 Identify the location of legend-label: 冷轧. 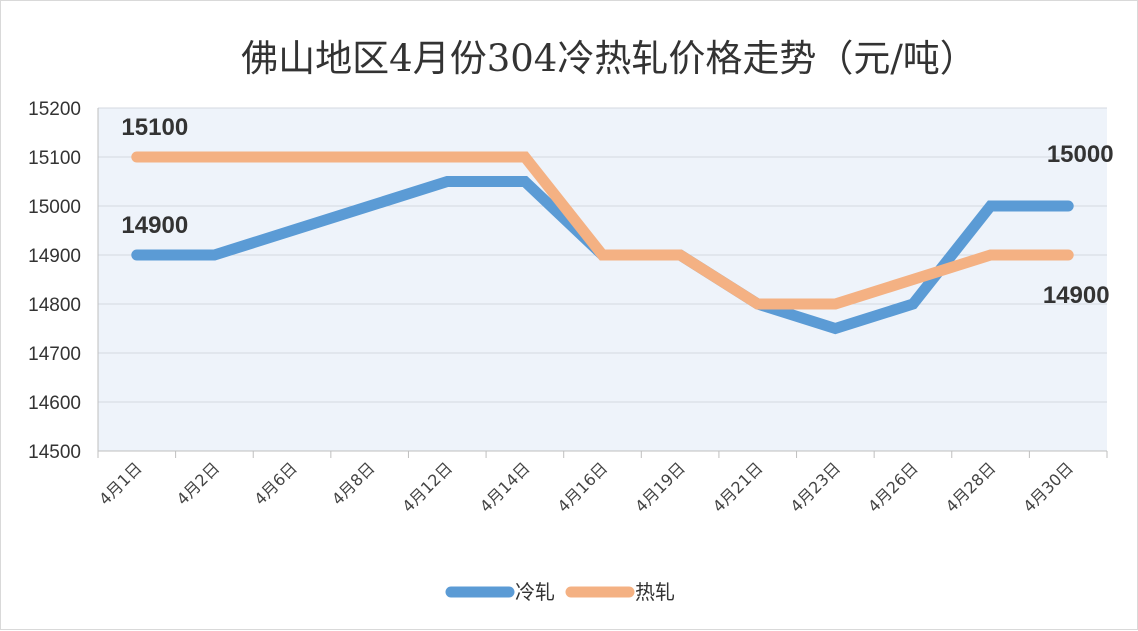
(535, 592).